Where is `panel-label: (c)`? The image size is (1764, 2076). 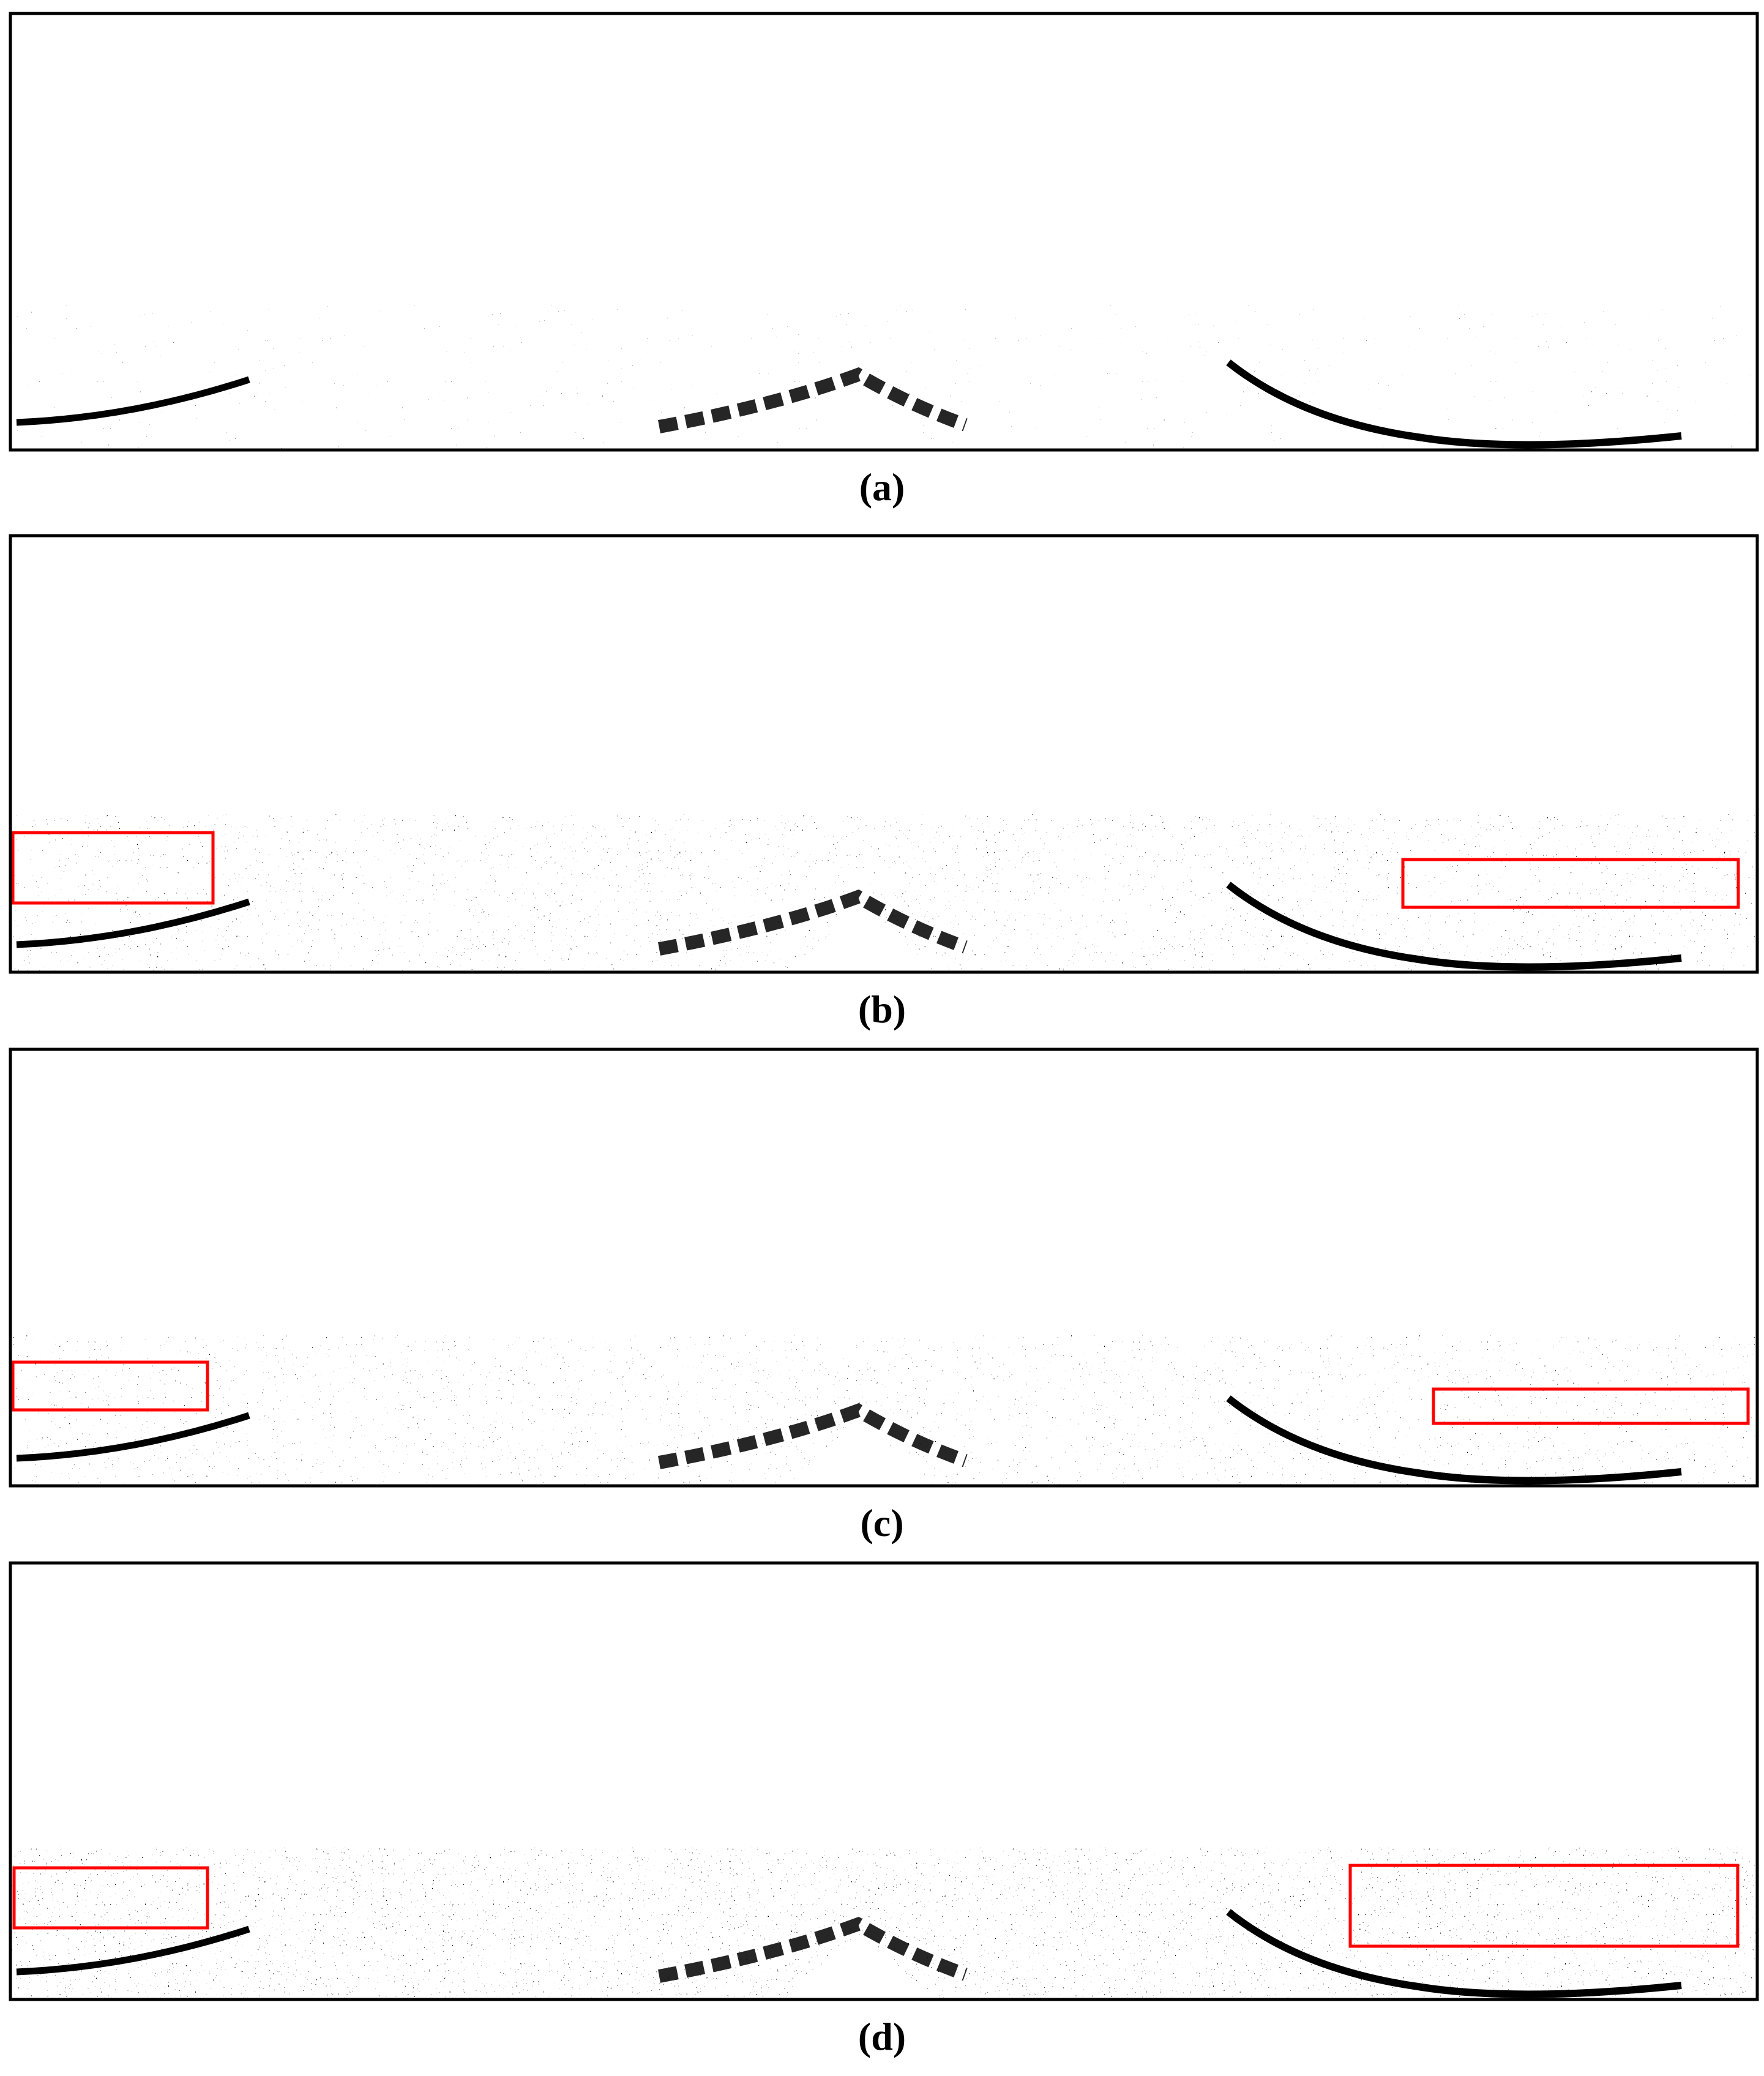 panel-label: (c) is located at coordinates (881, 1523).